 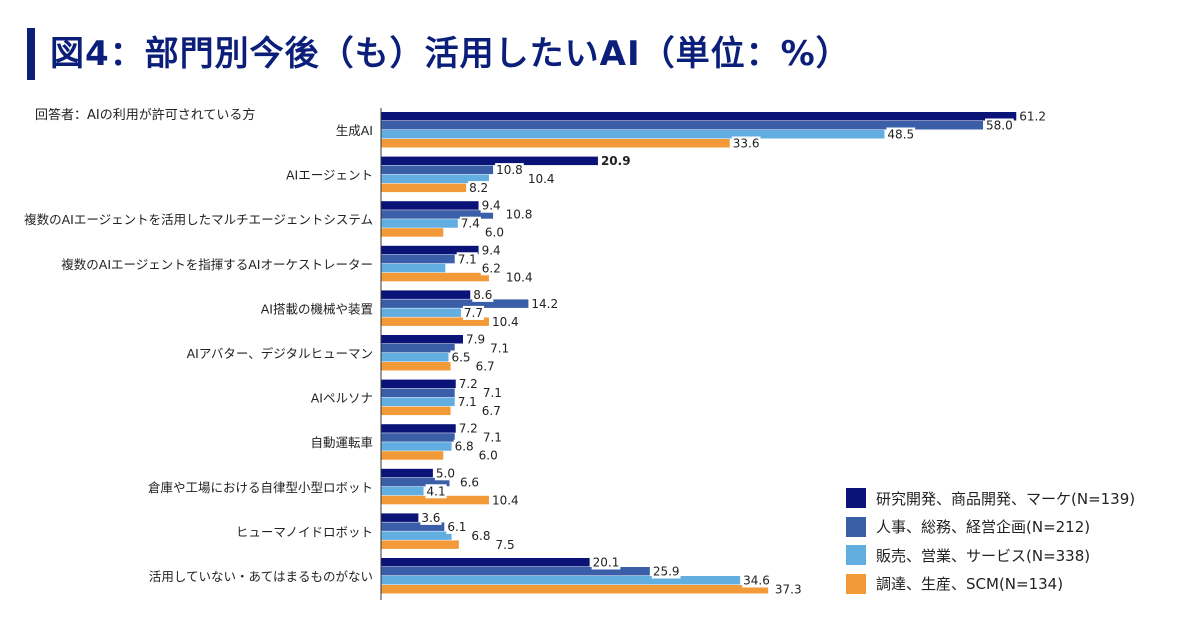 I want to click on legend-label: 研究開発、商品開発、マーケ(N=139), so click(x=1006, y=498).